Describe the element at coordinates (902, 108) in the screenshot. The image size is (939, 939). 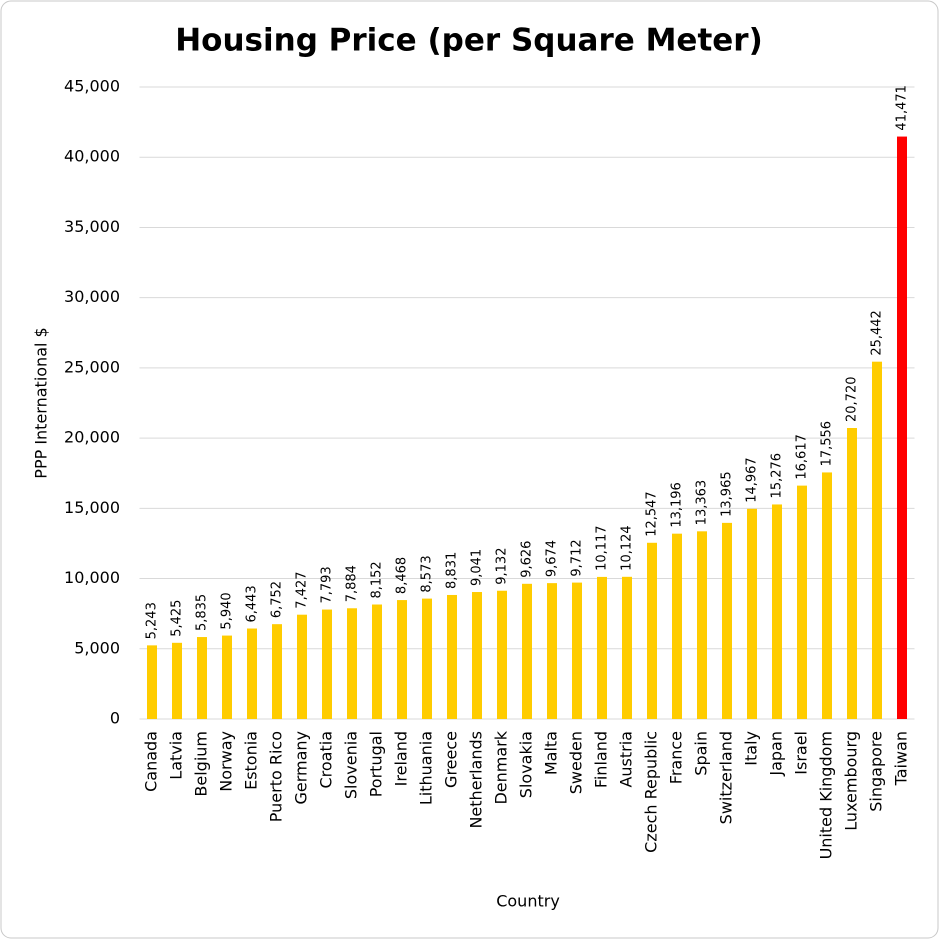
I see `value-label: 41,471` at that location.